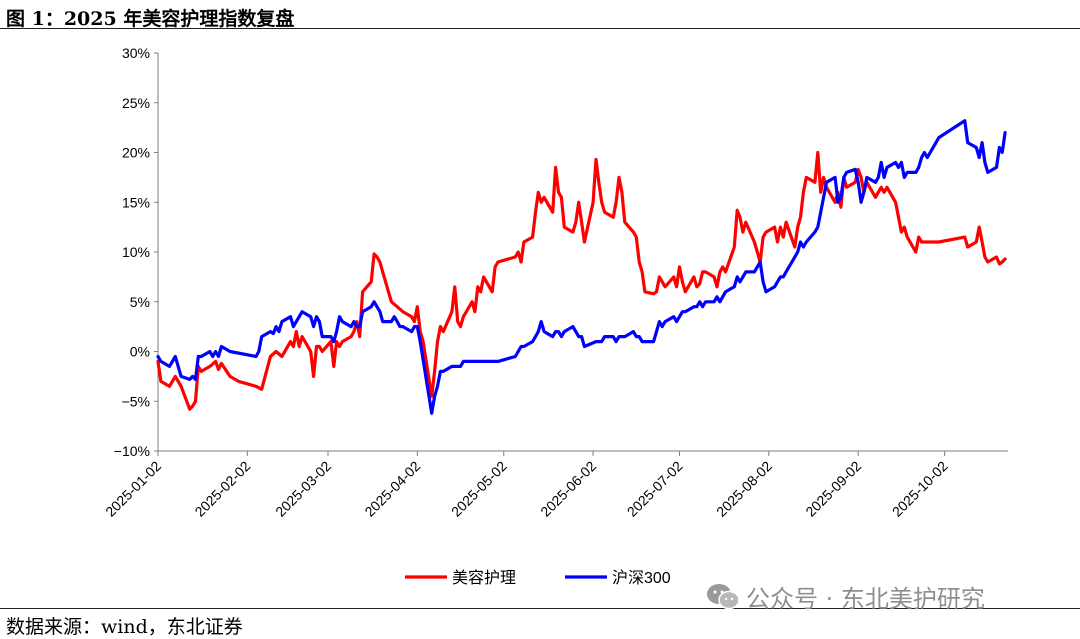 Image resolution: width=1080 pixels, height=639 pixels. What do you see at coordinates (136, 153) in the screenshot?
I see `y-tick-label: 20%` at bounding box center [136, 153].